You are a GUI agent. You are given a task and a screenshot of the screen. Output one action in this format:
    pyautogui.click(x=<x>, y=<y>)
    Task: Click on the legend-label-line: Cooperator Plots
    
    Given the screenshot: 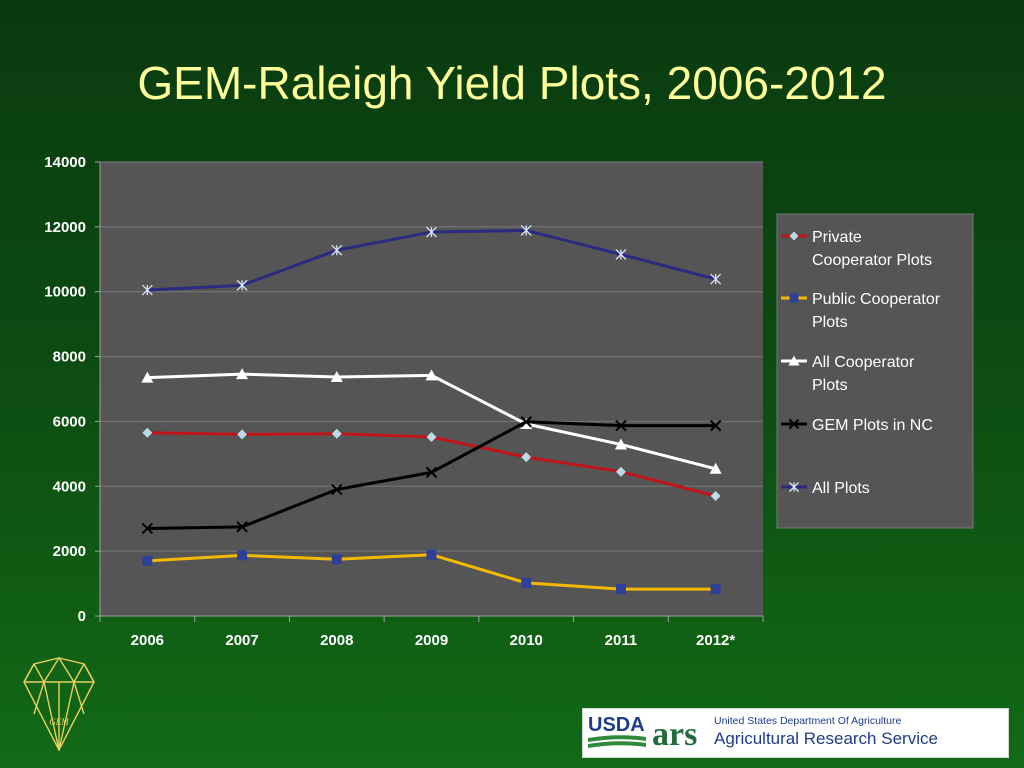 What is the action you would take?
    pyautogui.click(x=872, y=260)
    